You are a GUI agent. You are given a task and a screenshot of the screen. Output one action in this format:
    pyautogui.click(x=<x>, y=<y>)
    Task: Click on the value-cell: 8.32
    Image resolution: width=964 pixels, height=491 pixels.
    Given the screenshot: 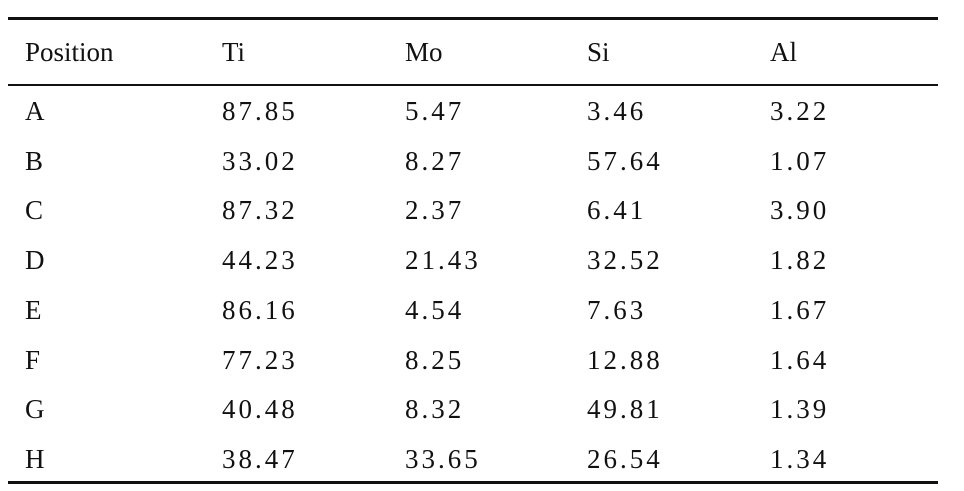 What is the action you would take?
    pyautogui.click(x=435, y=409)
    